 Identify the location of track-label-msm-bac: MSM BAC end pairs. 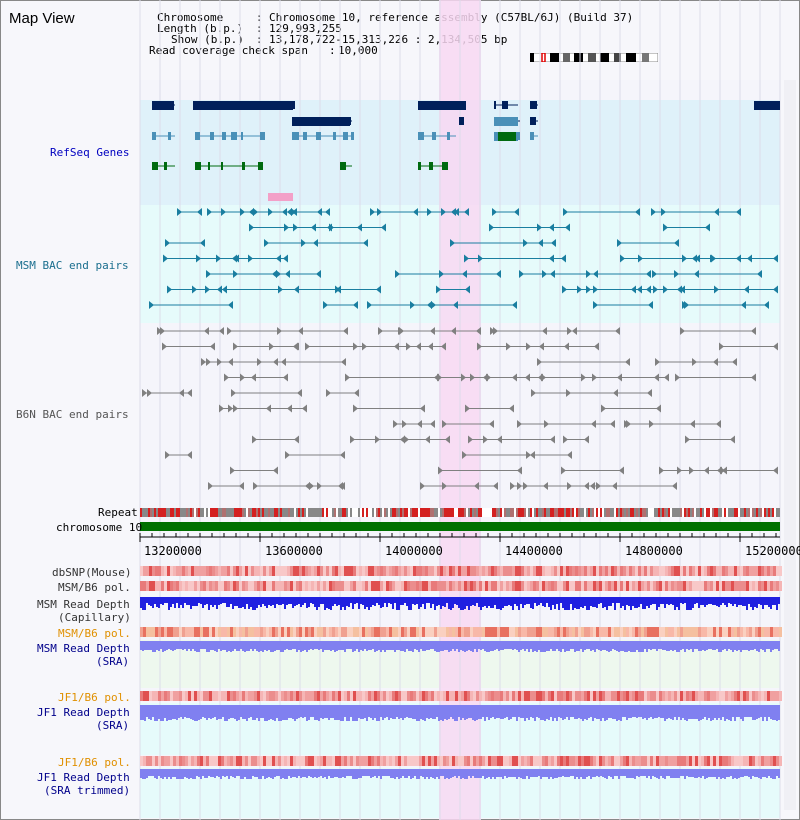
(72, 265).